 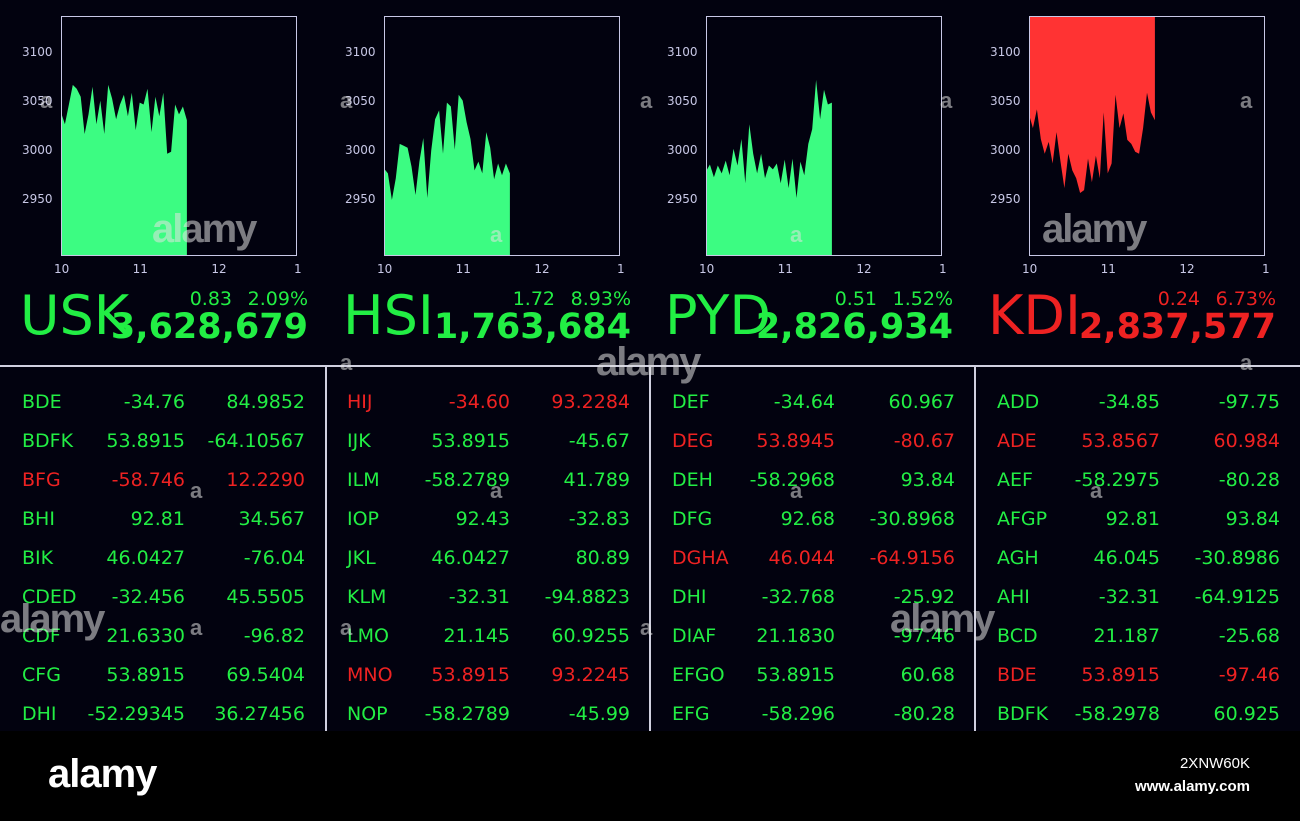 I want to click on symbol-cell: AFGP, so click(x=1022, y=519).